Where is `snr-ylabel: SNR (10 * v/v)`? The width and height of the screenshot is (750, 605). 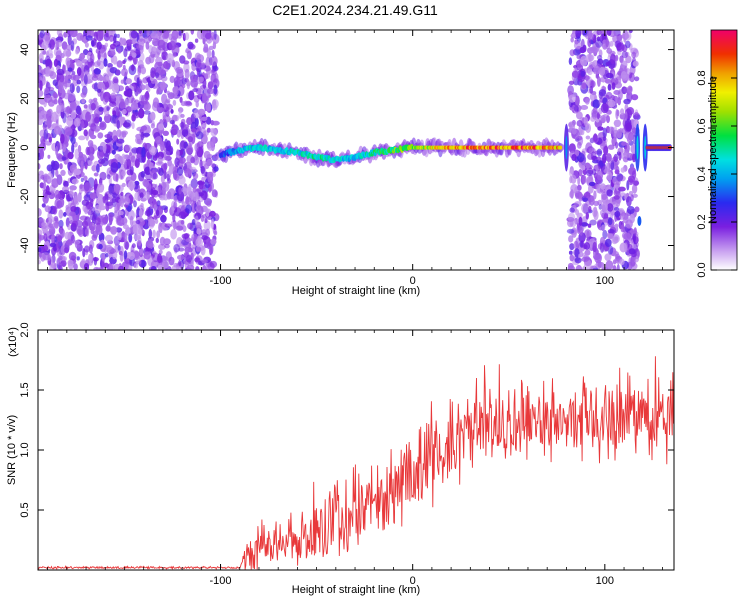 snr-ylabel: SNR (10 * v/v) is located at coordinates (12, 450).